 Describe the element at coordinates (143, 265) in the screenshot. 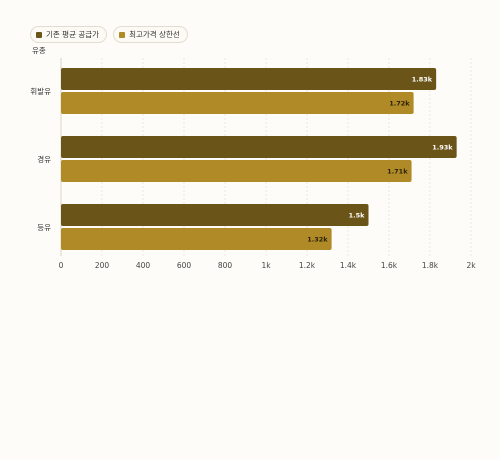

I see `x-tick-label: 400` at that location.